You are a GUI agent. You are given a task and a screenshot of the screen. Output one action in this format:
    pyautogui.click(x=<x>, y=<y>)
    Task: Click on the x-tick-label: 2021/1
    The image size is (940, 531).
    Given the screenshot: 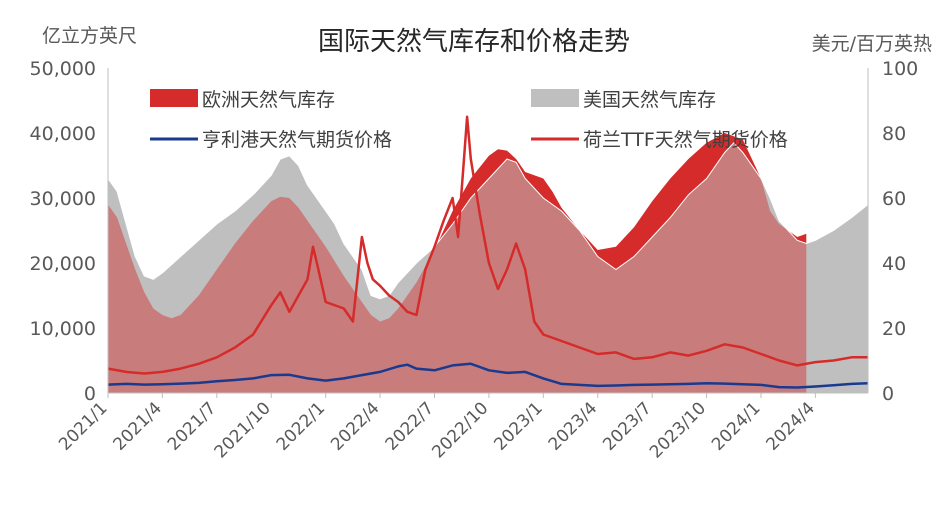 What is the action you would take?
    pyautogui.click(x=83, y=426)
    